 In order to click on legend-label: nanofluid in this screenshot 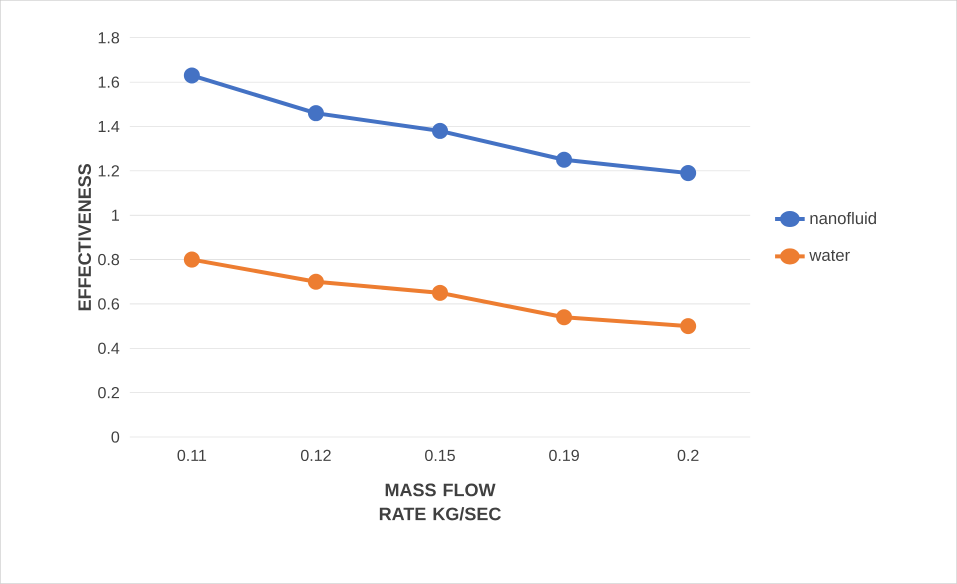, I will do `click(843, 218)`.